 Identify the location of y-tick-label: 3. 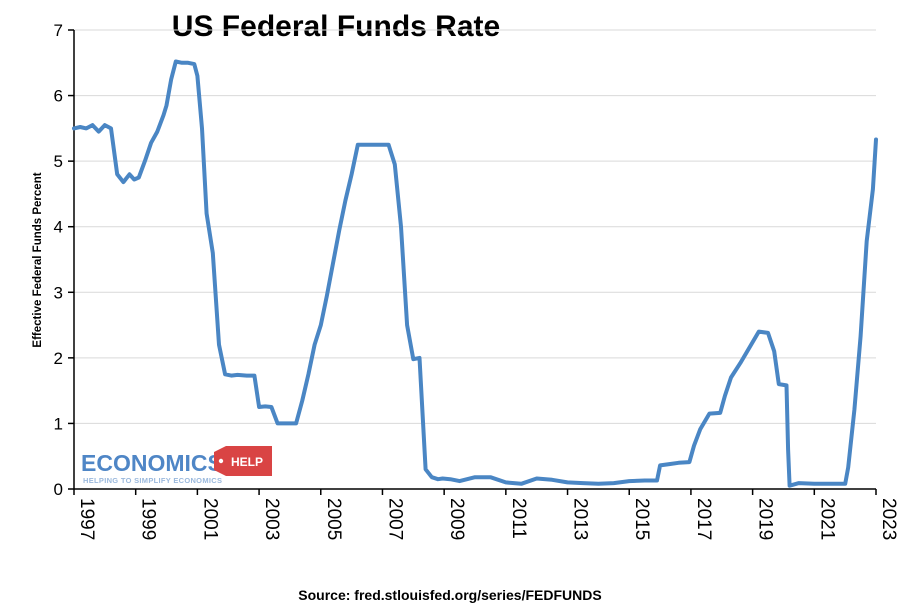
(58, 292).